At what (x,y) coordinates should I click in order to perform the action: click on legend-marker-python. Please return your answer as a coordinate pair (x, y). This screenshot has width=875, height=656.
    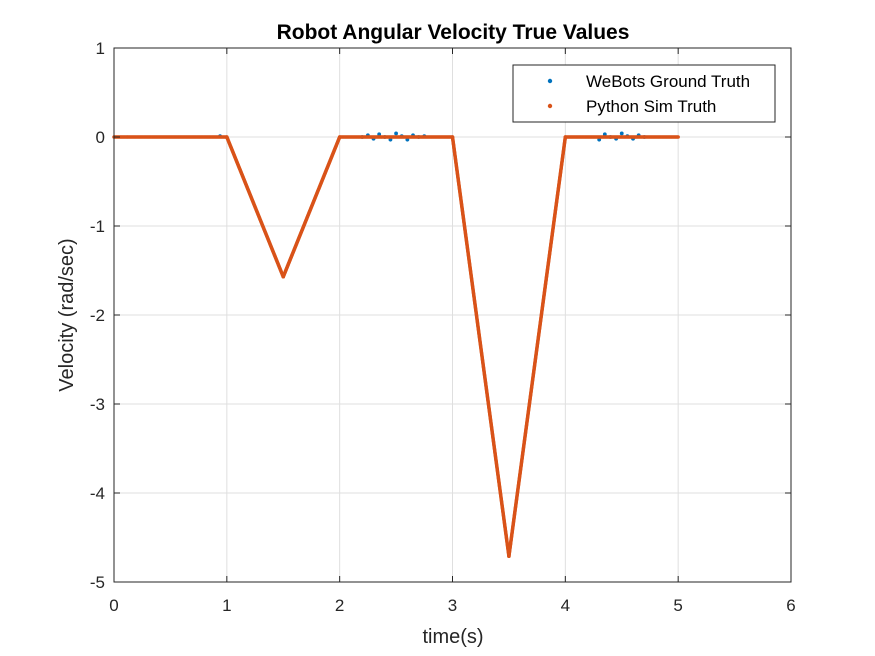
    Looking at the image, I should click on (550, 106).